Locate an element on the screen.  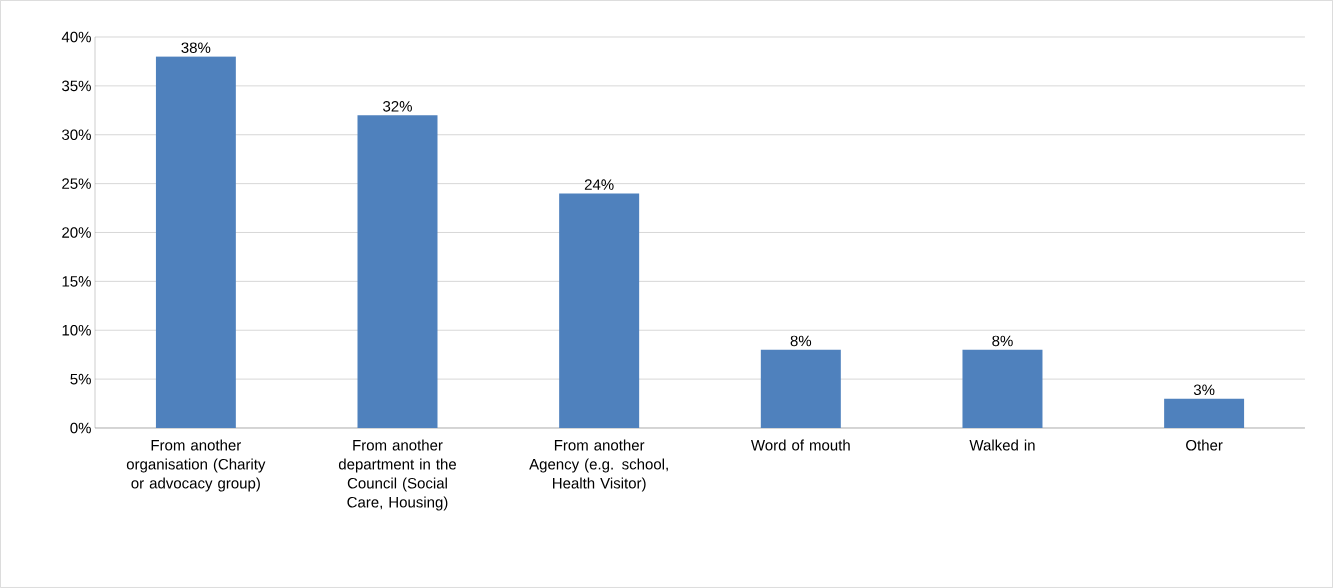
y-tick-label: 5% is located at coordinates (80, 379).